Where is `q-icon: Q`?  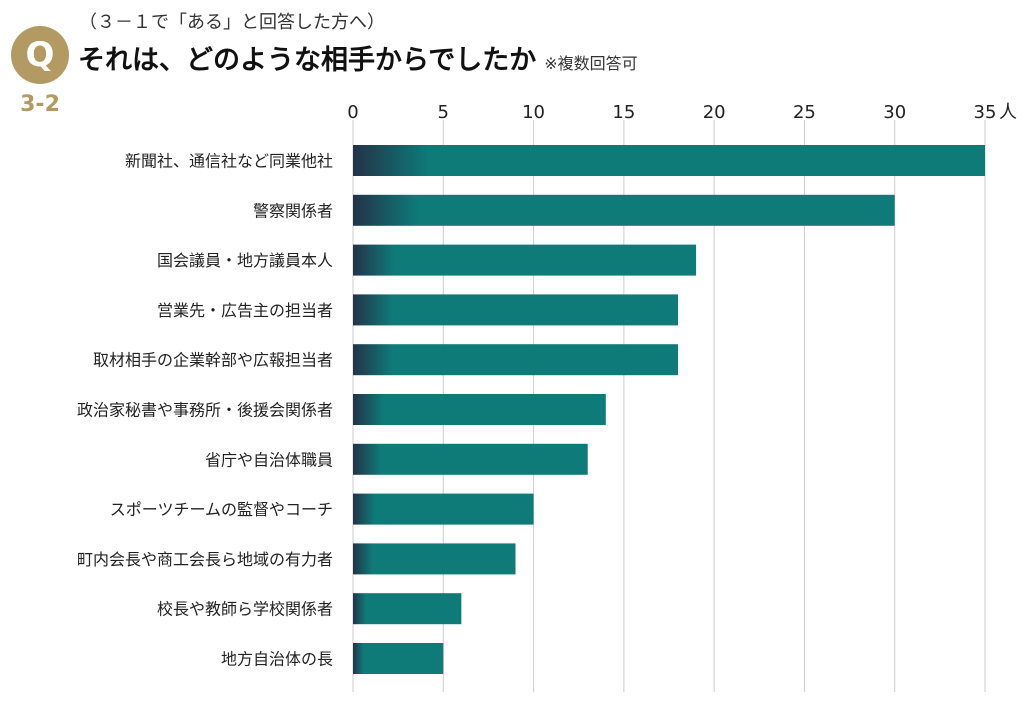 q-icon: Q is located at coordinates (40, 55).